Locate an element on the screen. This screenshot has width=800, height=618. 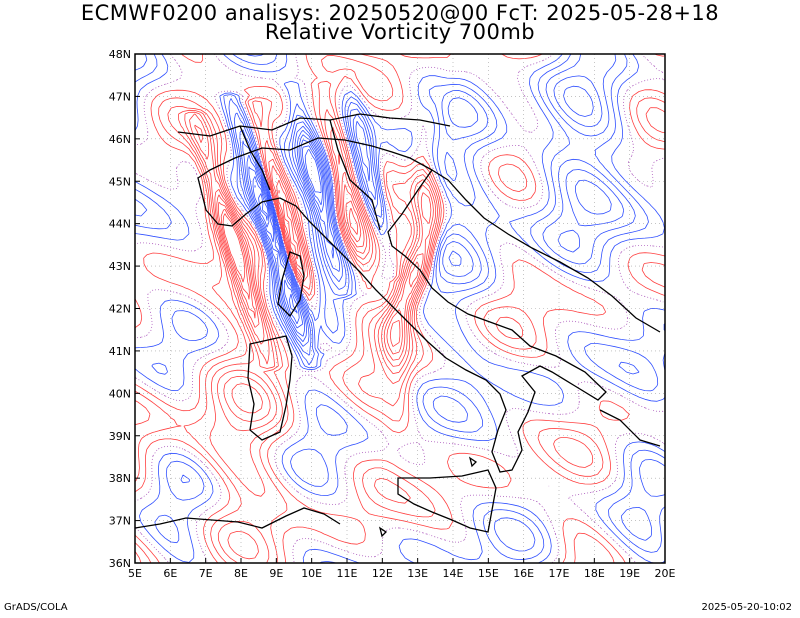
lon-tick-label: 15E is located at coordinates (488, 573).